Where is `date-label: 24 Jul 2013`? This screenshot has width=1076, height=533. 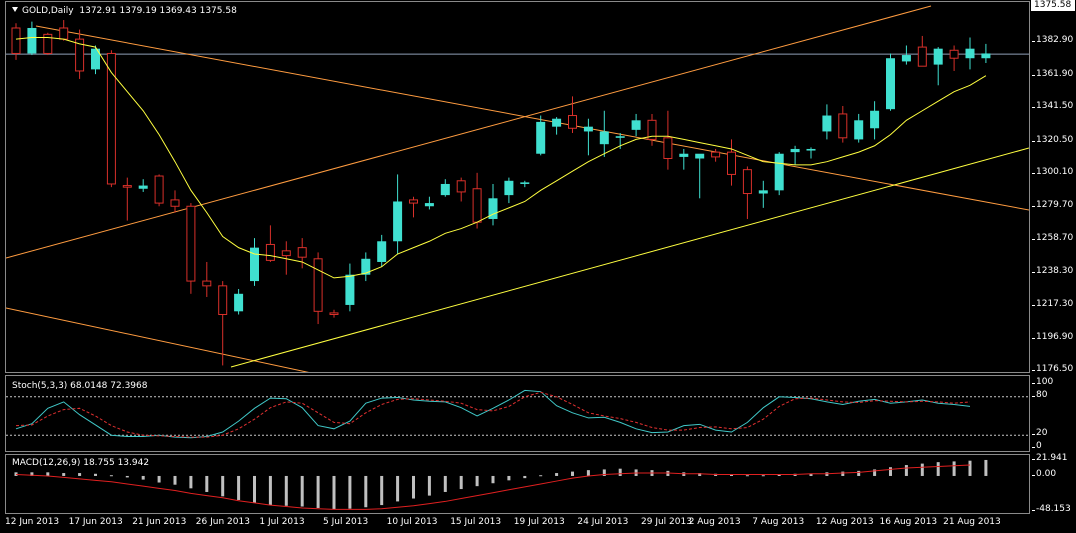
date-label: 24 Jul 2013 is located at coordinates (603, 522).